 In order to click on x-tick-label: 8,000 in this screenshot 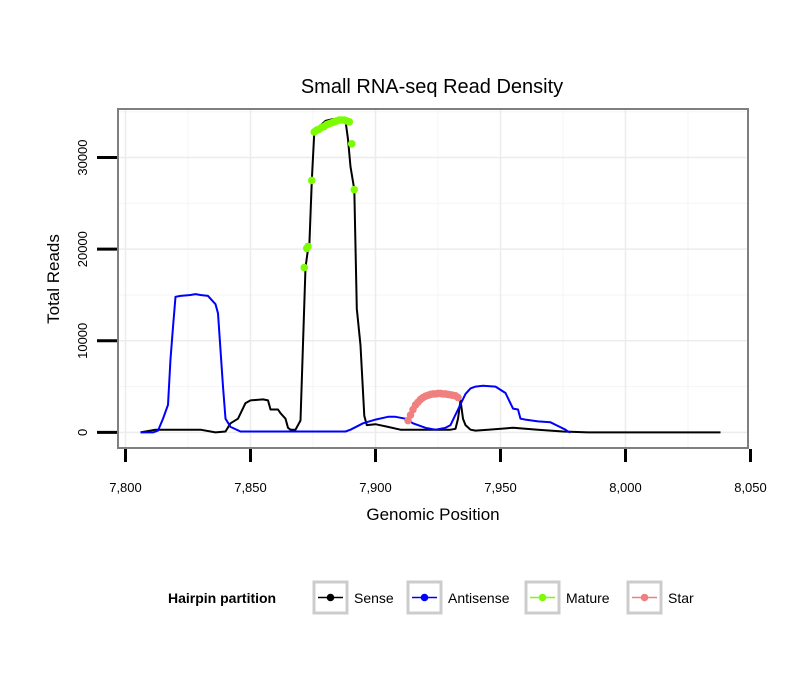, I will do `click(625, 487)`.